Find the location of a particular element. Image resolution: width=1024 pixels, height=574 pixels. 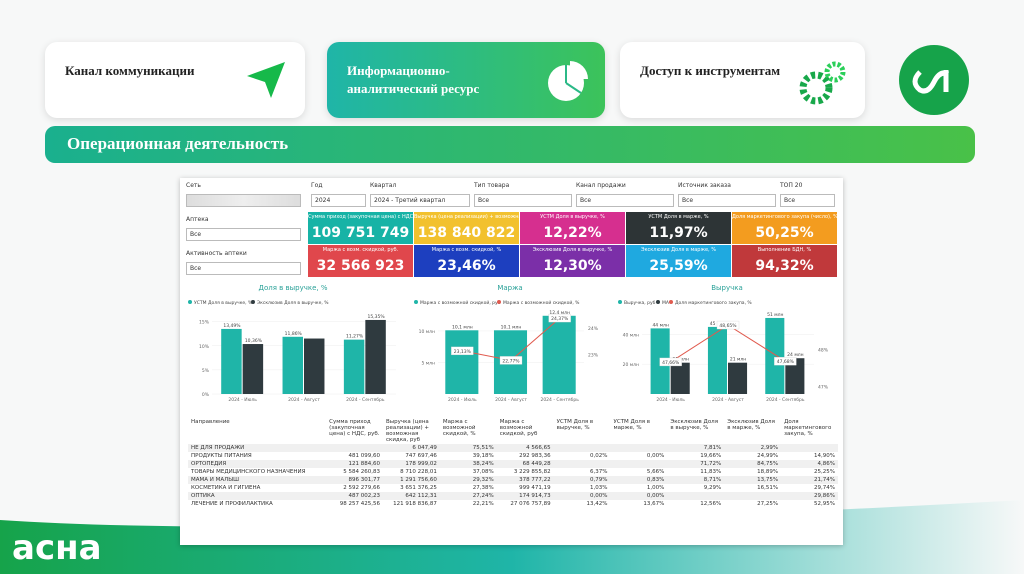

table-cell: КОСМЕТИКА И ГИГИЕНА is located at coordinates (226, 488).